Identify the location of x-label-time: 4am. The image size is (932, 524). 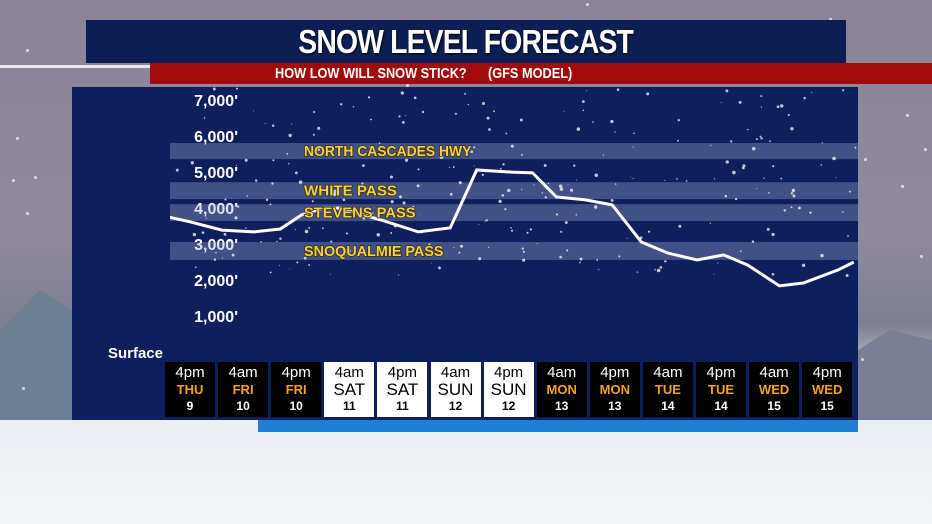
(774, 371).